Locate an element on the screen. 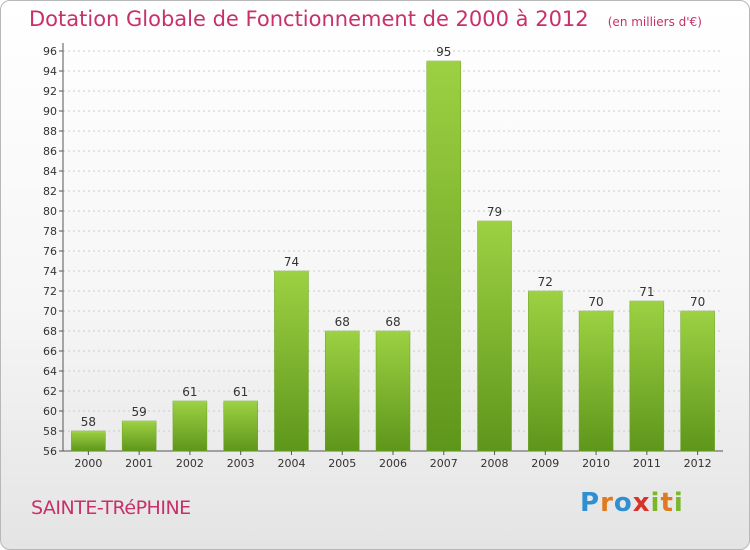  y-tick-label: 78 is located at coordinates (50, 231).